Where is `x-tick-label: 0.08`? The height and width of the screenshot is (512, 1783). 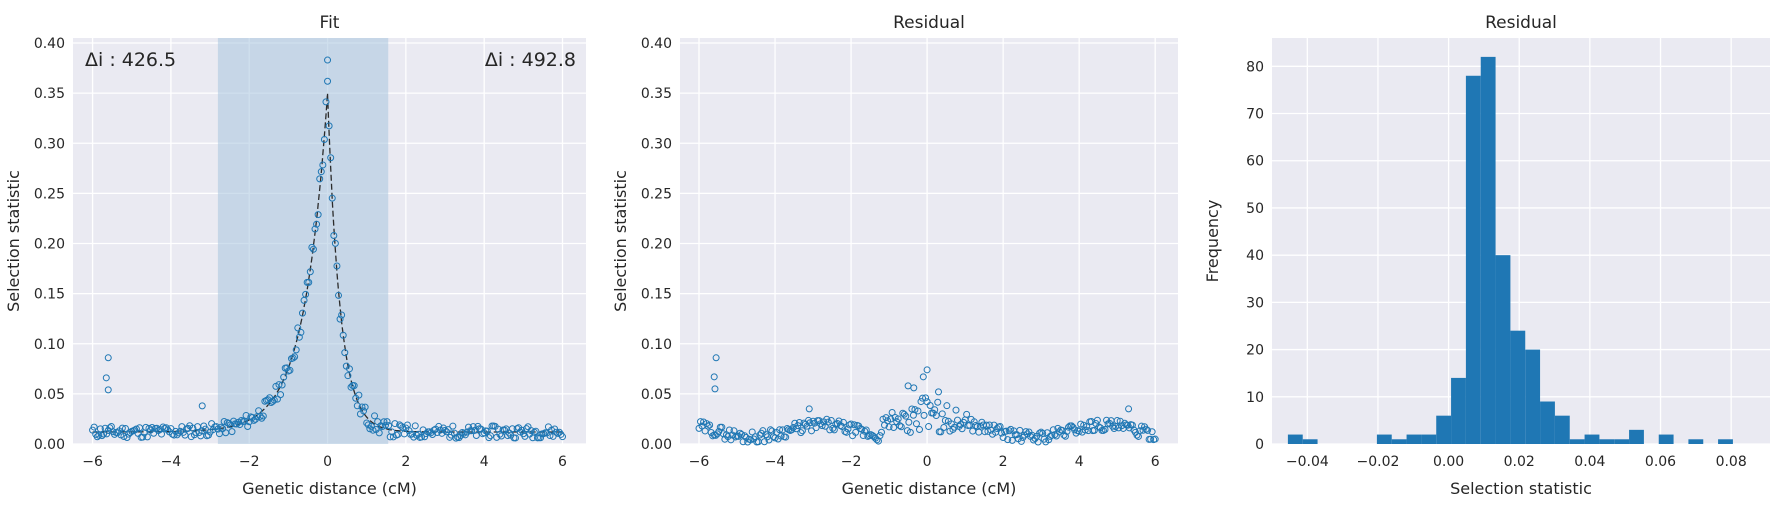
x-tick-label: 0.08 is located at coordinates (1731, 462).